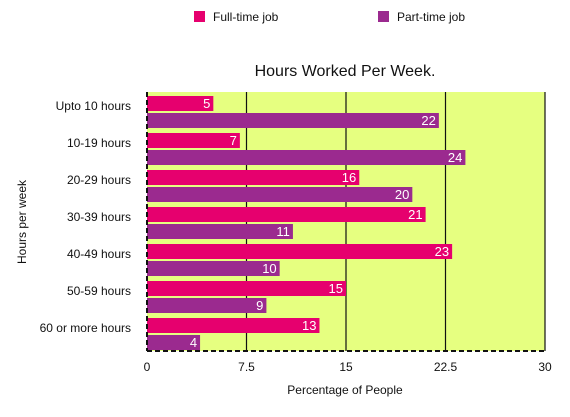  I want to click on x-tick-label: 0, so click(147, 367).